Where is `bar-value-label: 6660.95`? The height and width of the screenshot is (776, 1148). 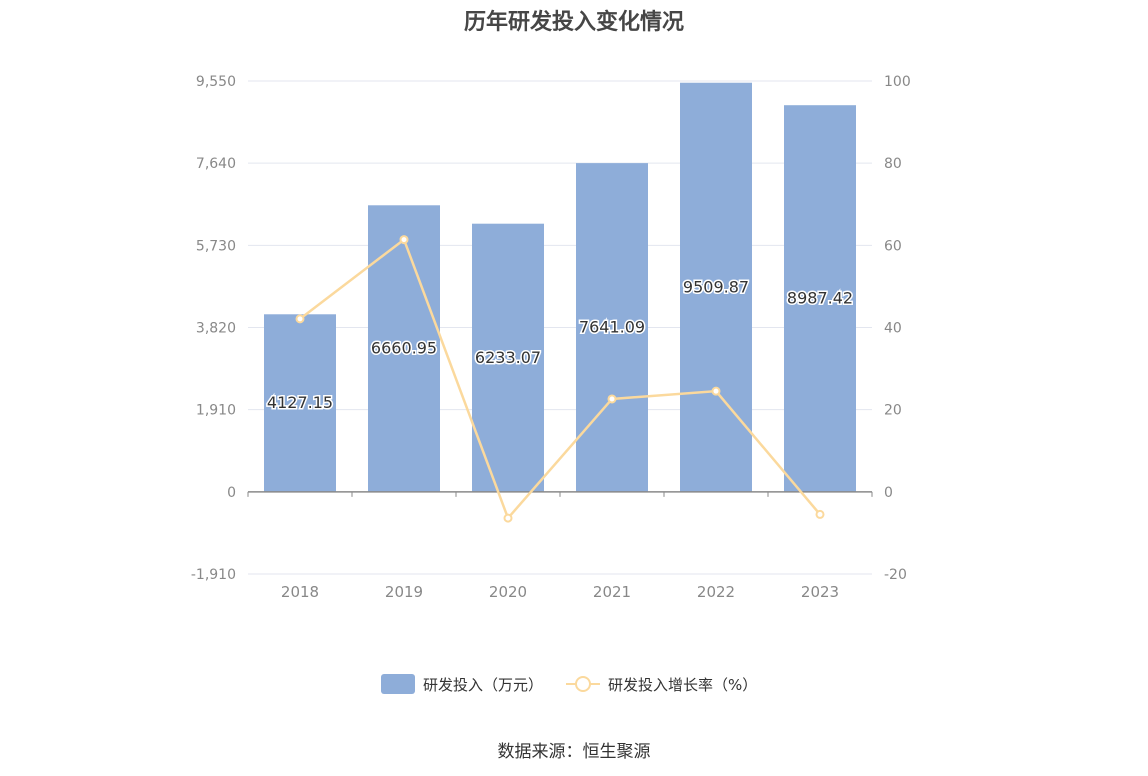 bar-value-label: 6660.95 is located at coordinates (404, 348).